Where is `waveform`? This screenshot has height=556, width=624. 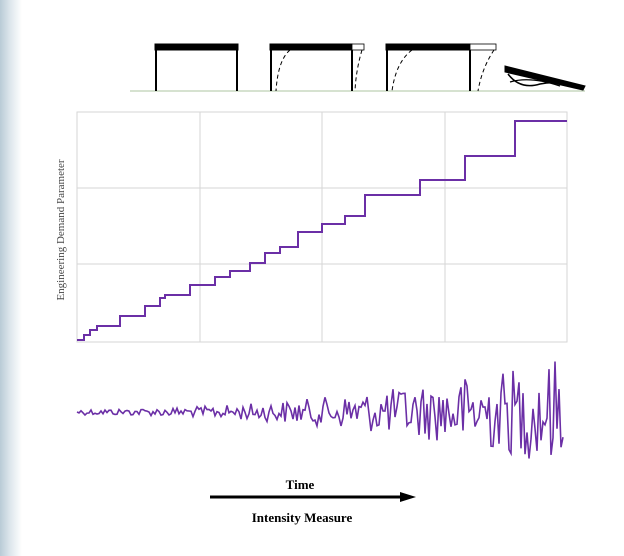
waveform is located at coordinates (320, 410).